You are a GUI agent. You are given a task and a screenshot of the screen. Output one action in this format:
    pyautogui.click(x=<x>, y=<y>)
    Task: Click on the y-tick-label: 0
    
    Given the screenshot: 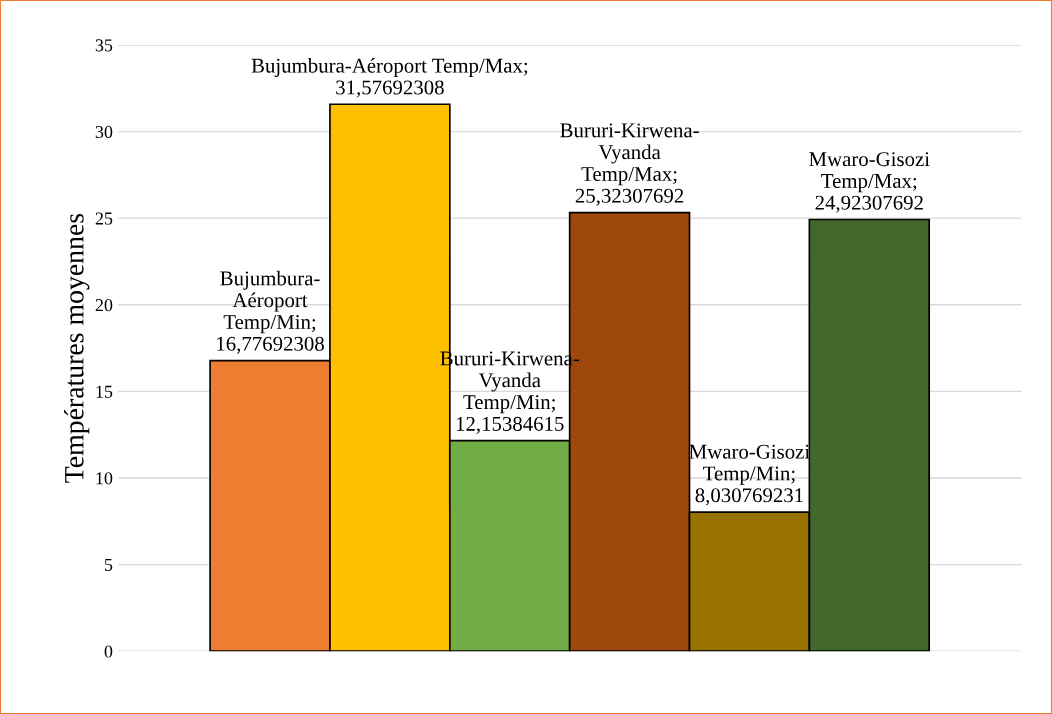 What is the action you would take?
    pyautogui.click(x=108, y=651)
    